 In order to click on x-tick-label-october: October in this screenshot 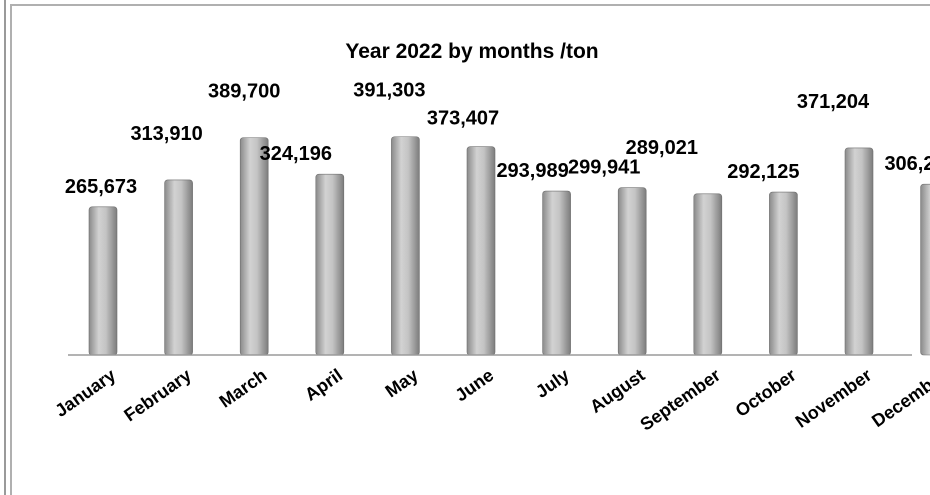, I will do `click(766, 393)`.